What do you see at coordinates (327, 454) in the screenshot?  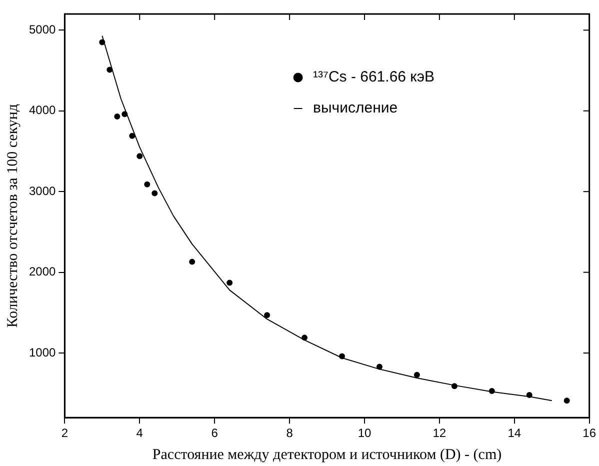 I see `x-axis-title: Расстояние между детектором и источником (D) - (cm)` at bounding box center [327, 454].